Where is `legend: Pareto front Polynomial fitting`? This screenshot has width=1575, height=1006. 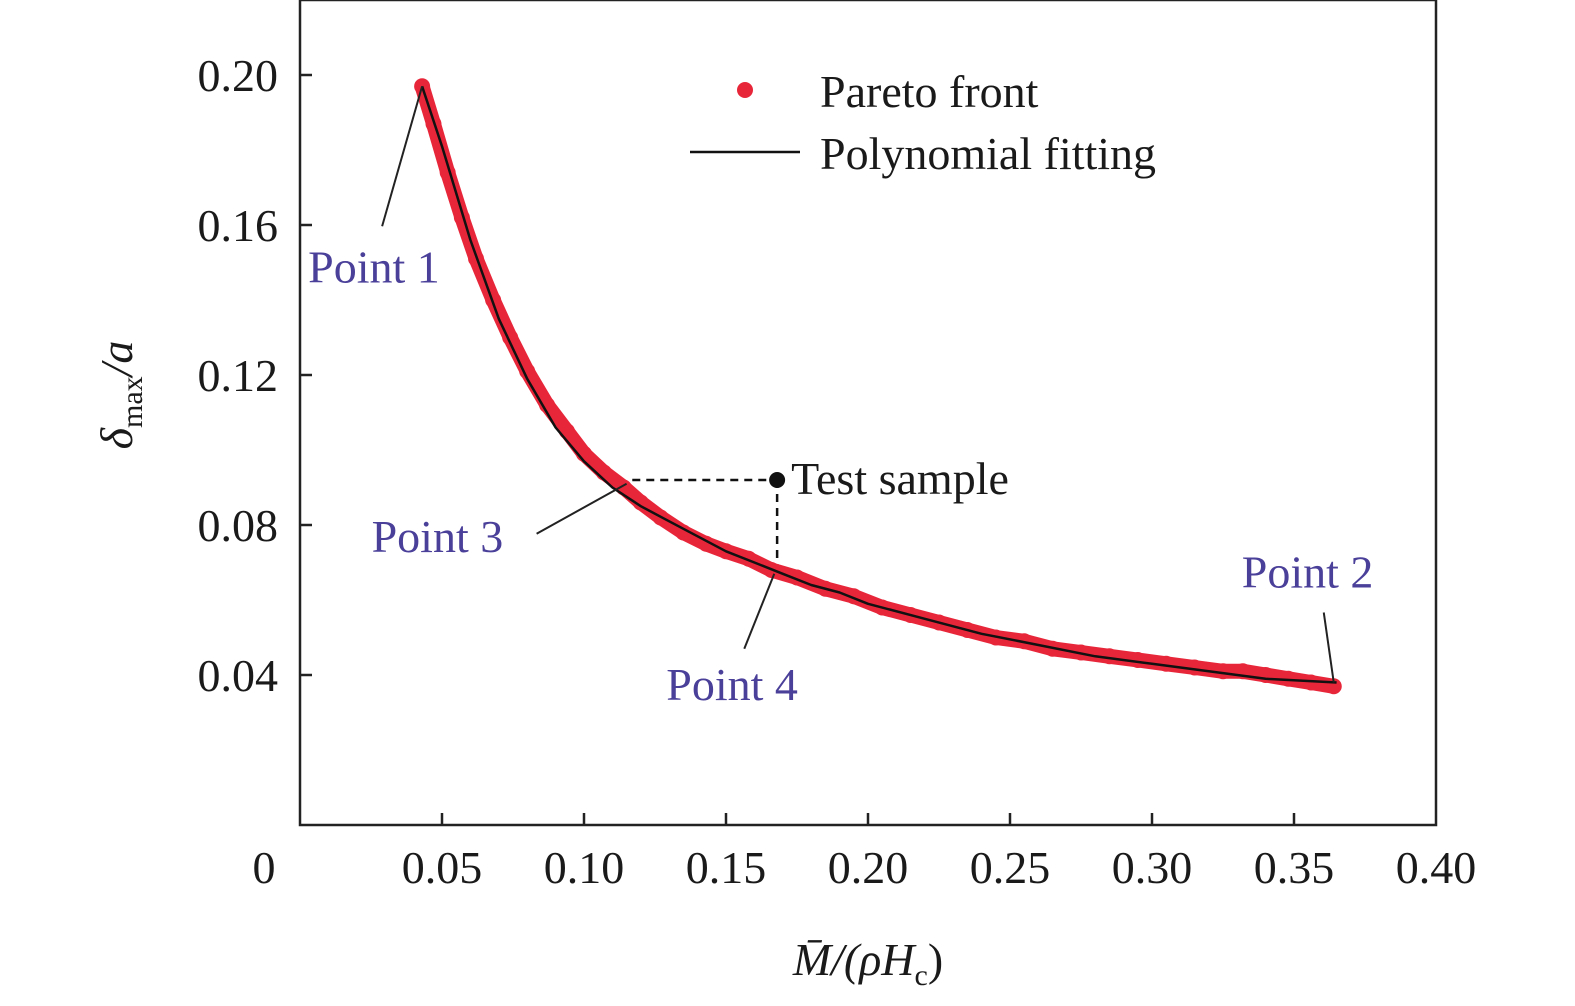 legend: Pareto front Polynomial fitting is located at coordinates (923, 122).